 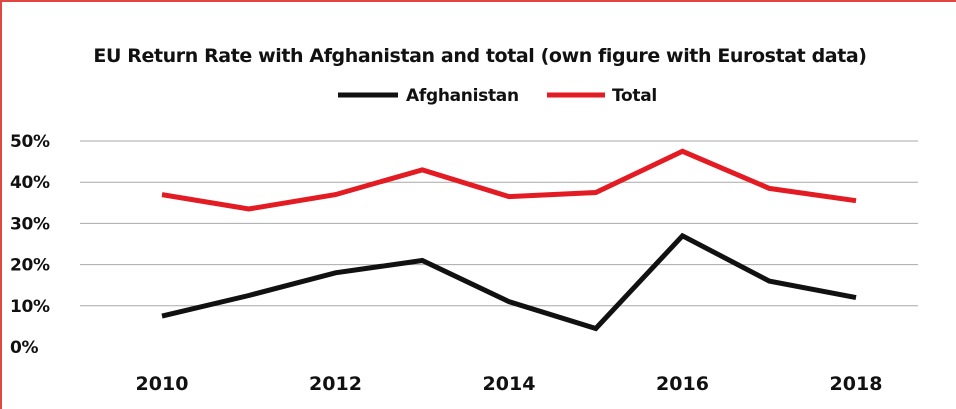 I want to click on y-tick-label: 20%, so click(x=30, y=266).